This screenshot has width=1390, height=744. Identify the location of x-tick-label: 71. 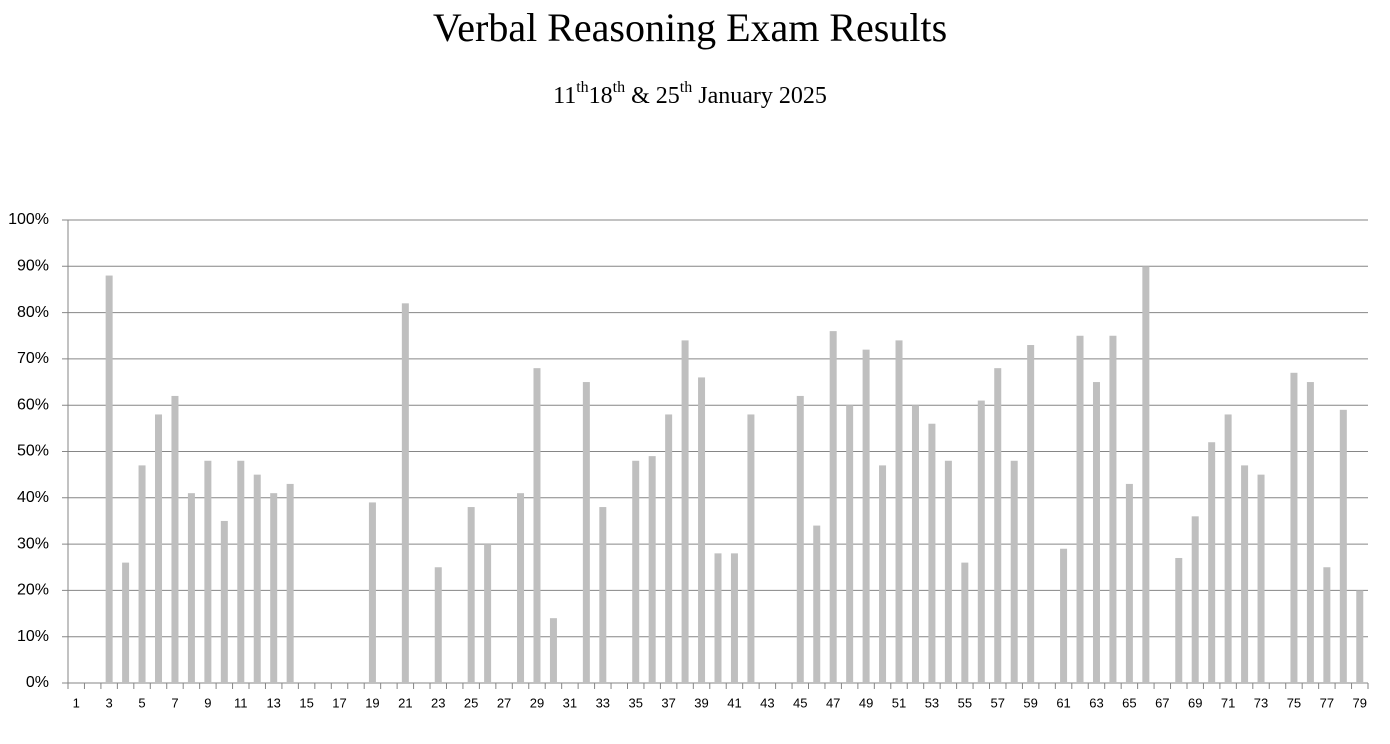
(1228, 702).